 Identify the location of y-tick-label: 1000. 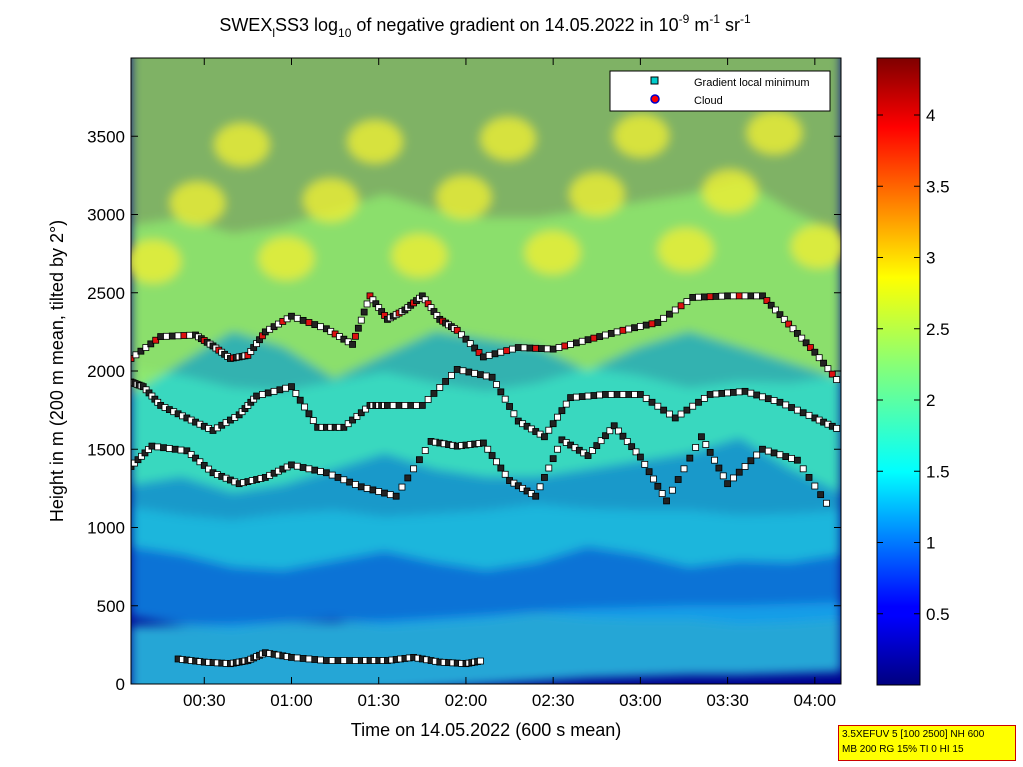
(106, 528).